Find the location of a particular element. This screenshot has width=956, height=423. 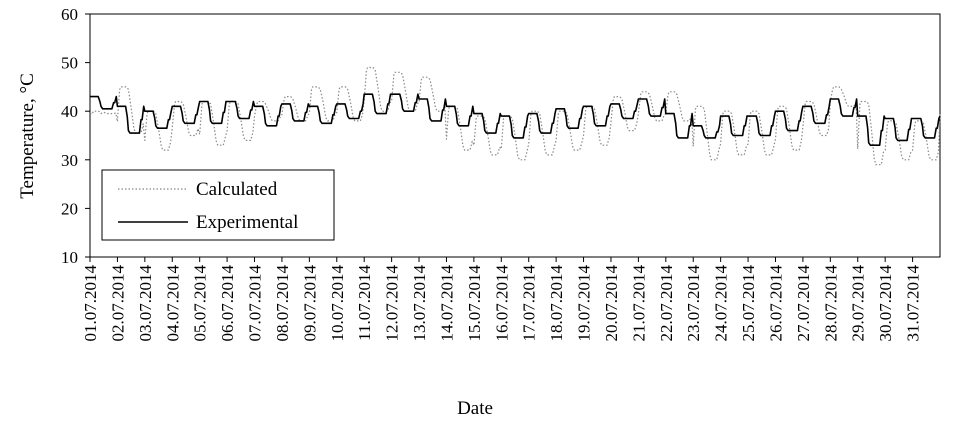

legend: Calculated Experimental is located at coordinates (218, 205).